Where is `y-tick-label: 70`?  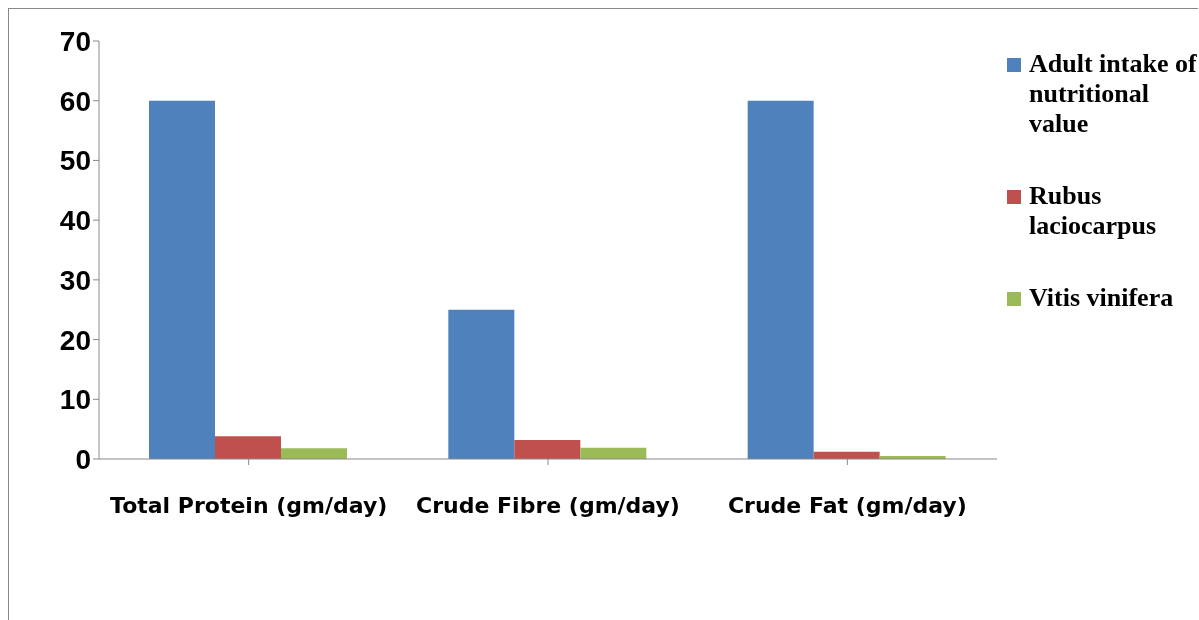 y-tick-label: 70 is located at coordinates (75, 41).